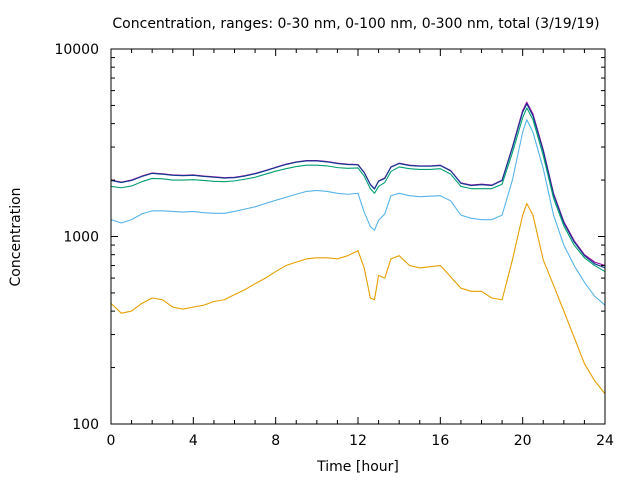 Image resolution: width=640 pixels, height=480 pixels. What do you see at coordinates (358, 441) in the screenshot?
I see `x-tick-label: 12` at bounding box center [358, 441].